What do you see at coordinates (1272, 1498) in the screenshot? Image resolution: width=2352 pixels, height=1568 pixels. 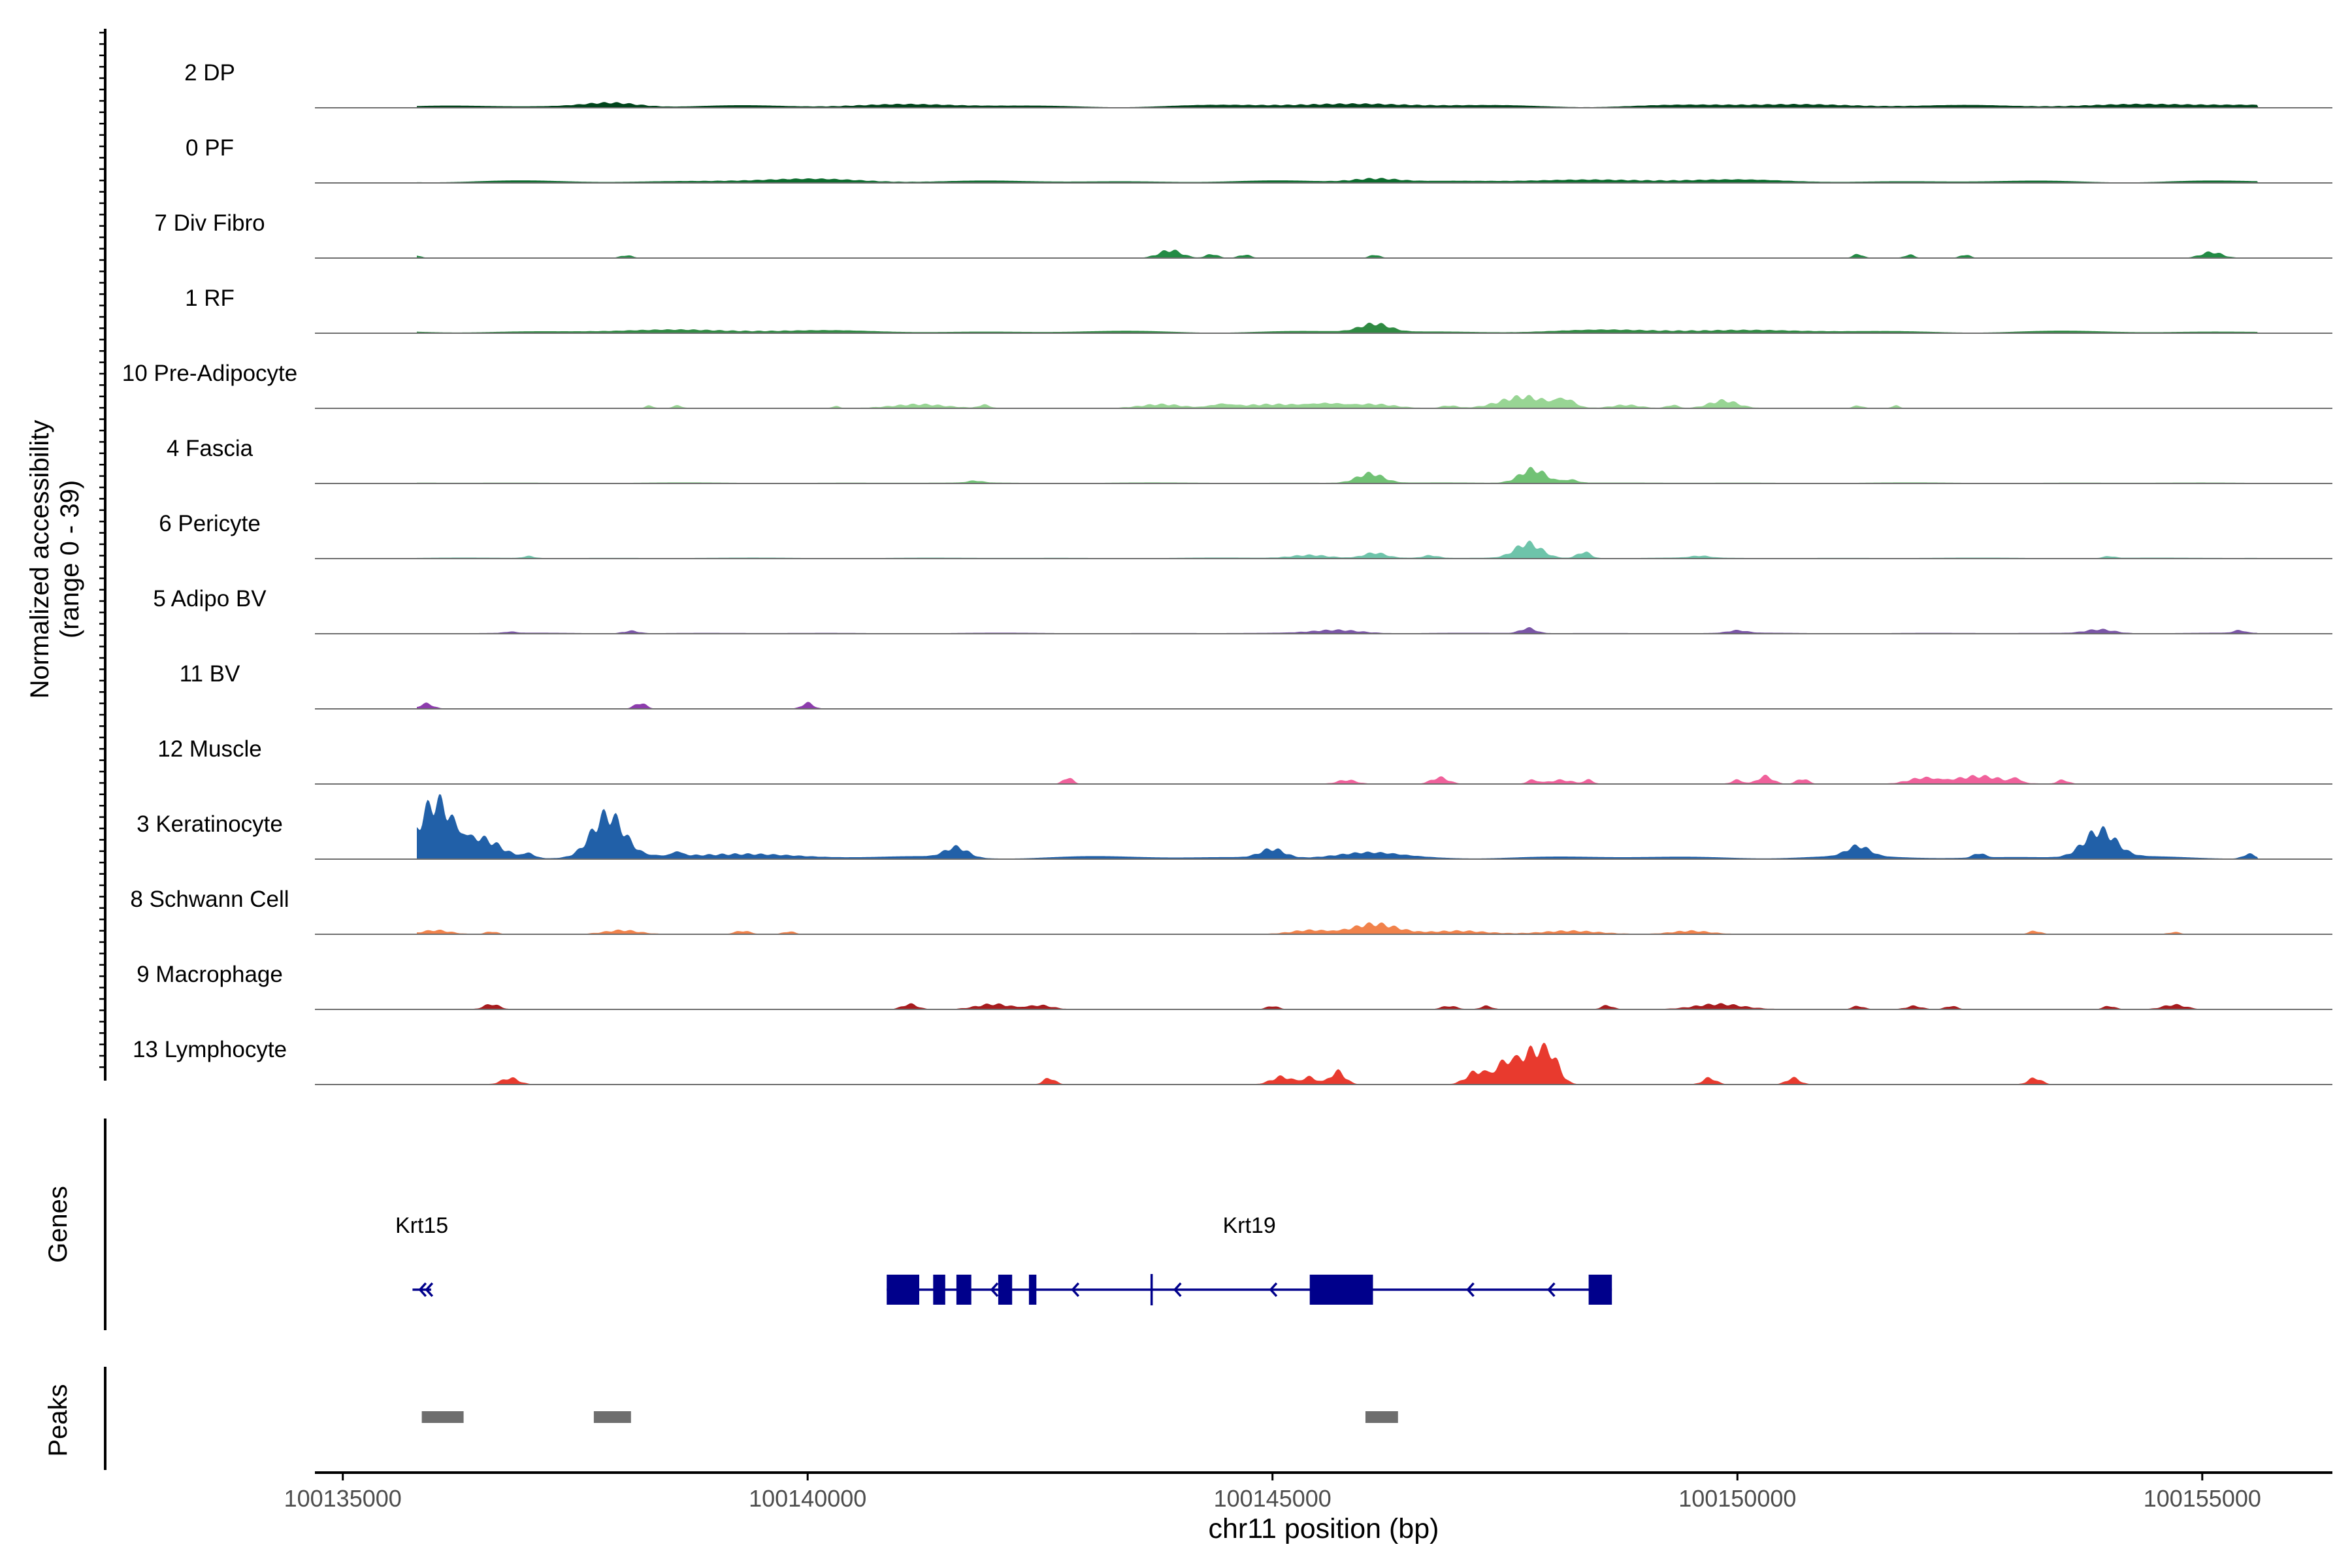 I see `x-tick-label: 100145000` at bounding box center [1272, 1498].